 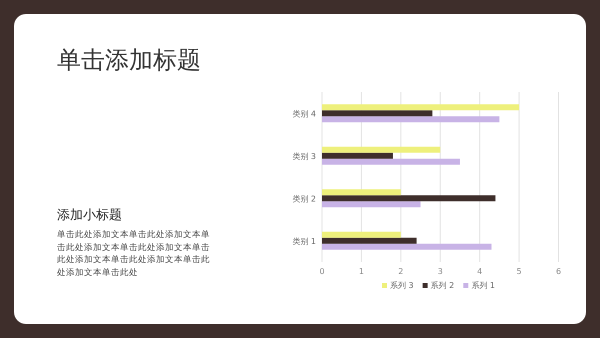 What do you see at coordinates (322, 271) in the screenshot?
I see `x-tick-label: 0` at bounding box center [322, 271].